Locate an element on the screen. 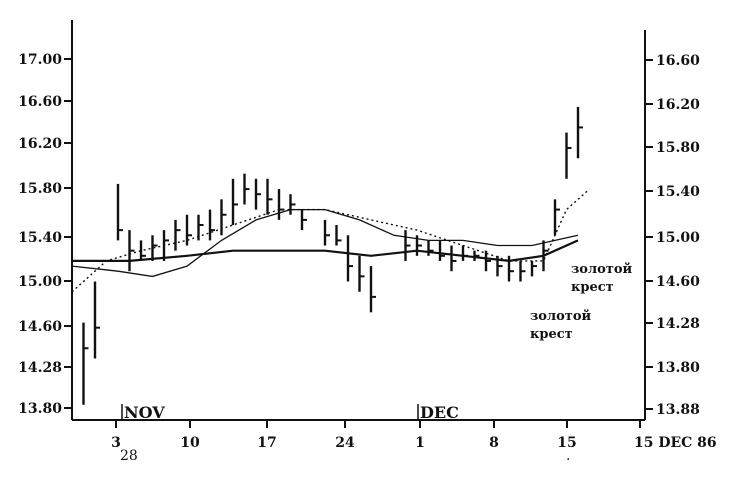 Image resolution: width=737 pixels, height=496 pixels. right-tick-label: 16.20 is located at coordinates (678, 105).